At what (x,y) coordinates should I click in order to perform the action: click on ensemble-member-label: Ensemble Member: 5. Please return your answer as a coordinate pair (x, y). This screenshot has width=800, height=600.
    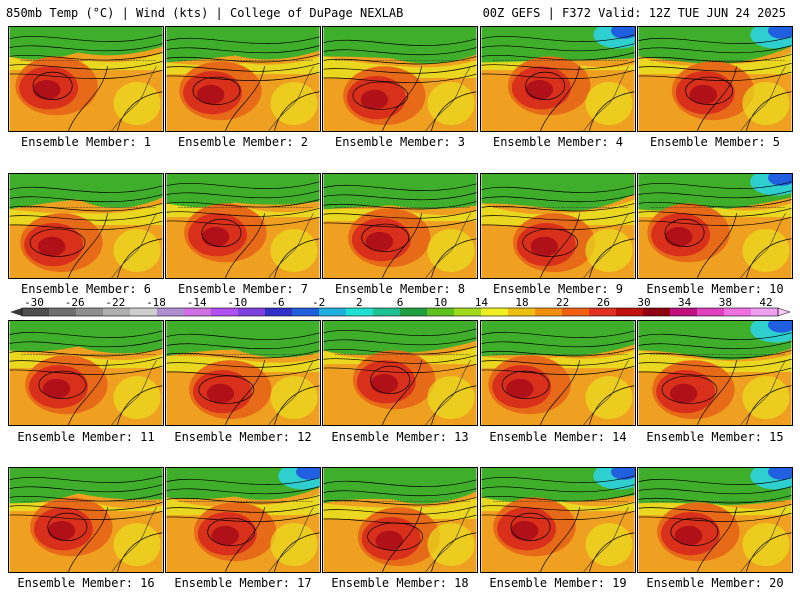
    Looking at the image, I should click on (715, 142).